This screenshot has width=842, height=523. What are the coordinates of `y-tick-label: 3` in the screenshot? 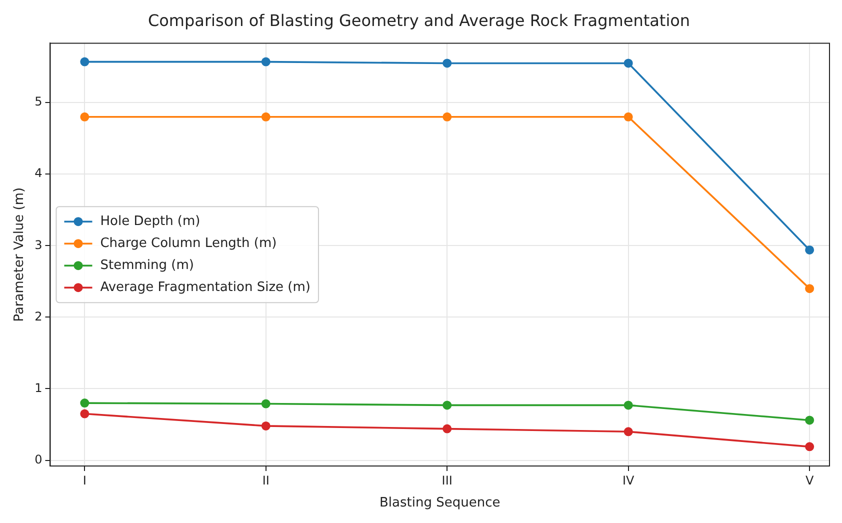 It's located at (38, 245).